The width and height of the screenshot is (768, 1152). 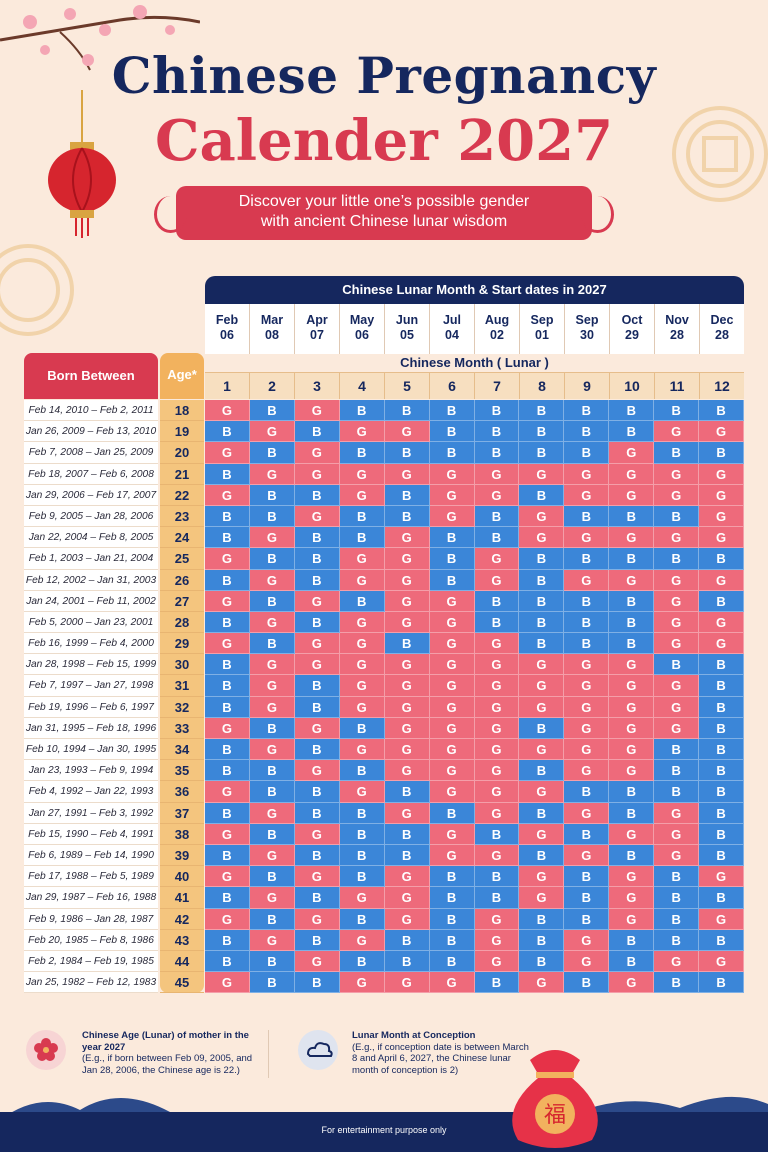 What do you see at coordinates (182, 813) in the screenshot?
I see `age-cell: 37` at bounding box center [182, 813].